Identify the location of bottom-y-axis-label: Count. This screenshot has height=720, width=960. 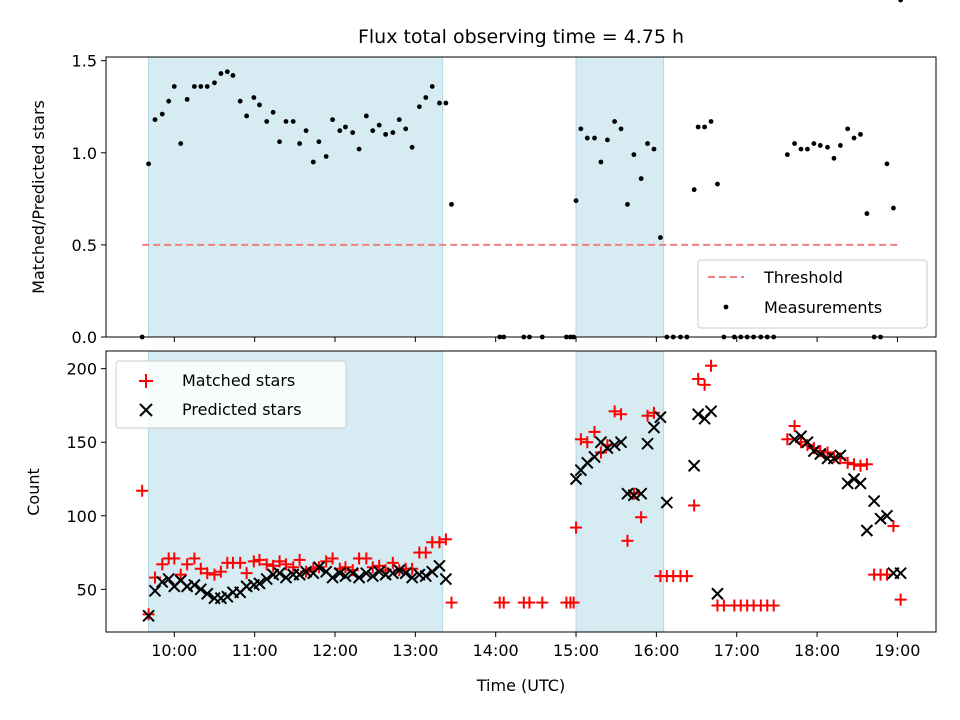
(33, 492).